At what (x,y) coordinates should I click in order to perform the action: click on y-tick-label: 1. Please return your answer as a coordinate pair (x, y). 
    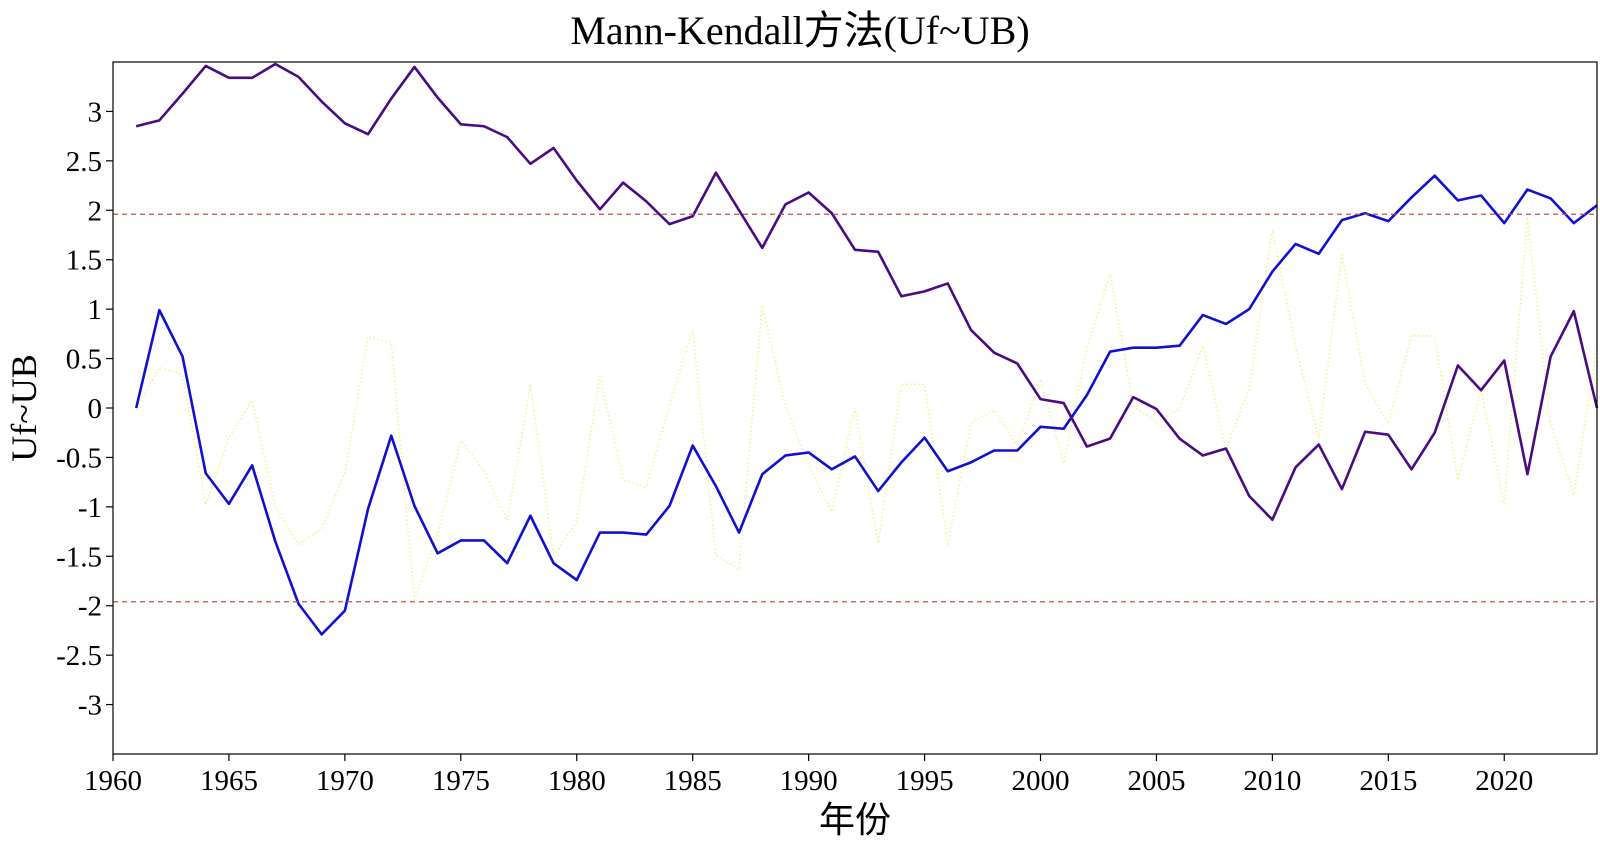
    Looking at the image, I should click on (95, 310).